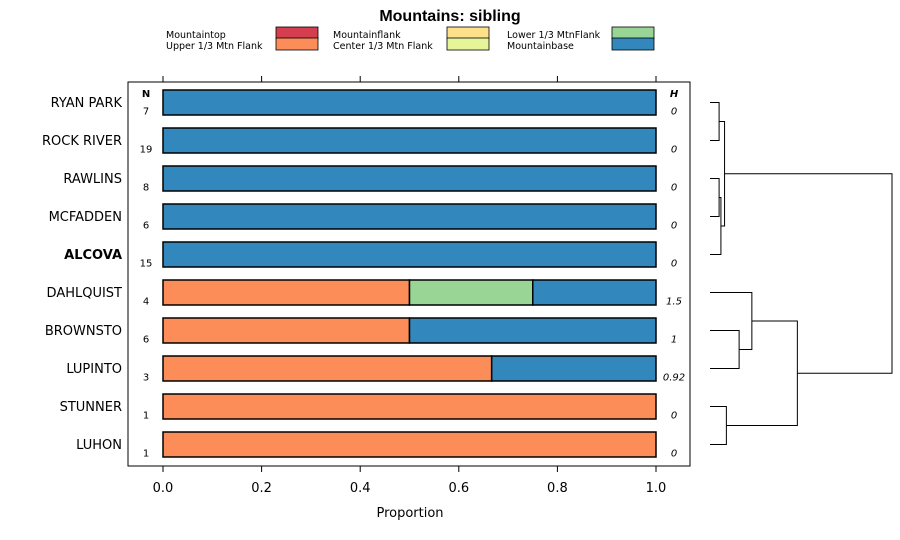  Describe the element at coordinates (674, 340) in the screenshot. I see `h-value: 1` at that location.